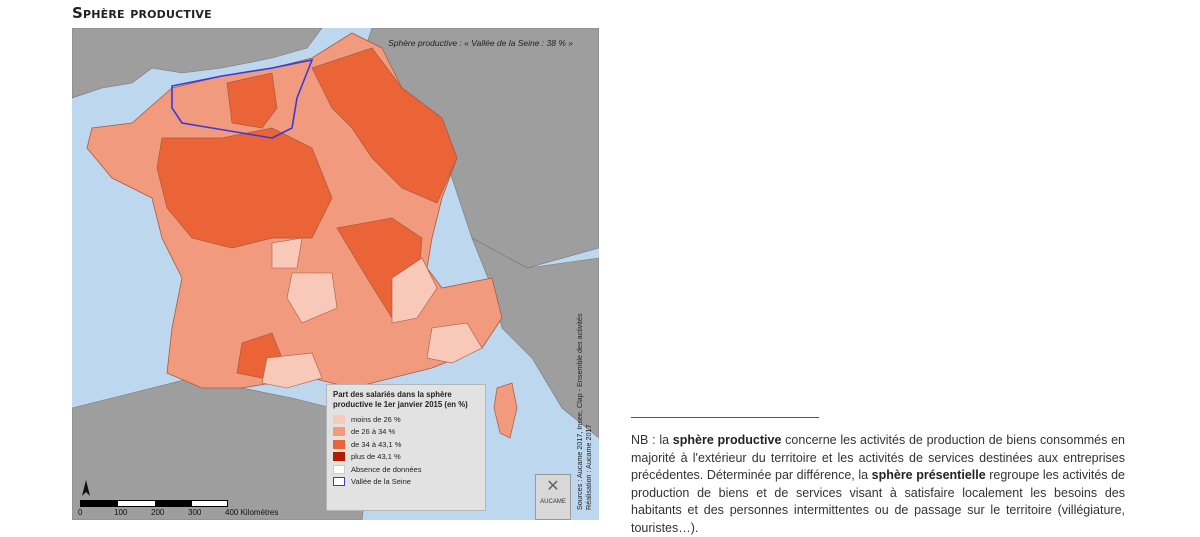 This screenshot has height=537, width=1200. What do you see at coordinates (121, 512) in the screenshot?
I see `scale-tick: 100` at bounding box center [121, 512].